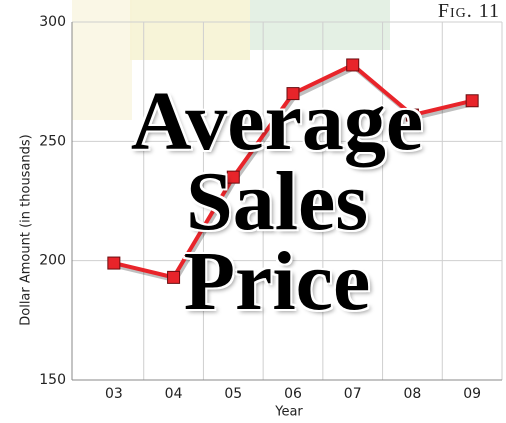 The image size is (506, 423). What do you see at coordinates (114, 394) in the screenshot?
I see `x-tick-label: 03` at bounding box center [114, 394].